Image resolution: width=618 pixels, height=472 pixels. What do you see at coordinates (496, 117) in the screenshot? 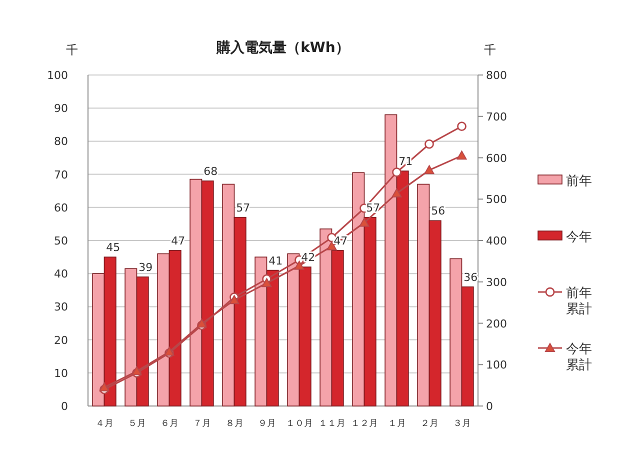
I see `y2-tick-label: 700` at bounding box center [496, 117].